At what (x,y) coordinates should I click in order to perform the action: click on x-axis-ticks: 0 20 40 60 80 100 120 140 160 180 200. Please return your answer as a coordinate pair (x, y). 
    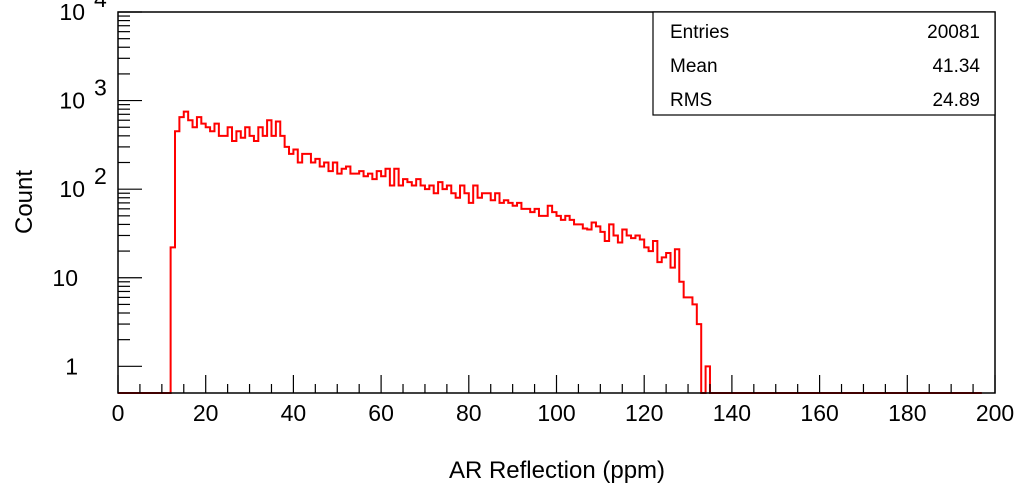
    Looking at the image, I should click on (563, 400).